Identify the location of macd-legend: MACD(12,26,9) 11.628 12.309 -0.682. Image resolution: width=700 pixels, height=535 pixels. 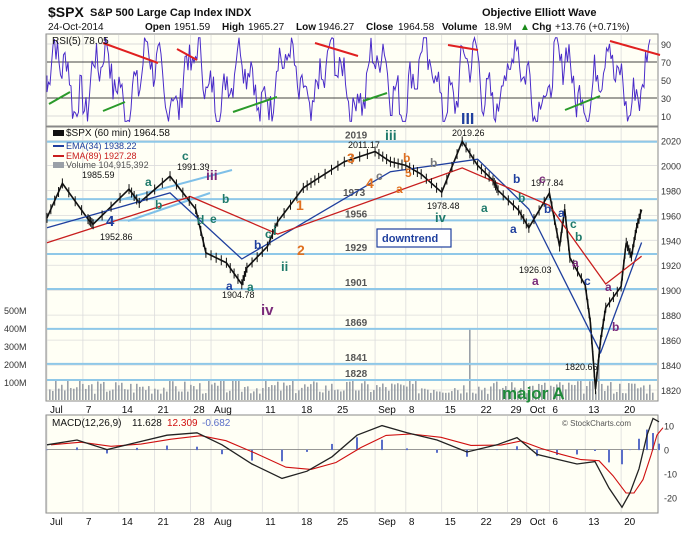
(141, 423).